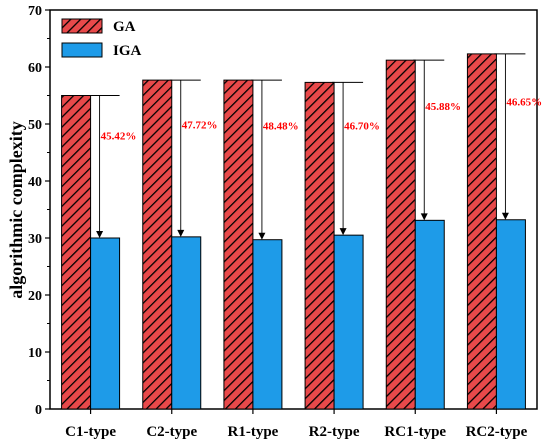 The image size is (550, 443). Describe the element at coordinates (35, 182) in the screenshot. I see `y-tick-label: 40` at that location.